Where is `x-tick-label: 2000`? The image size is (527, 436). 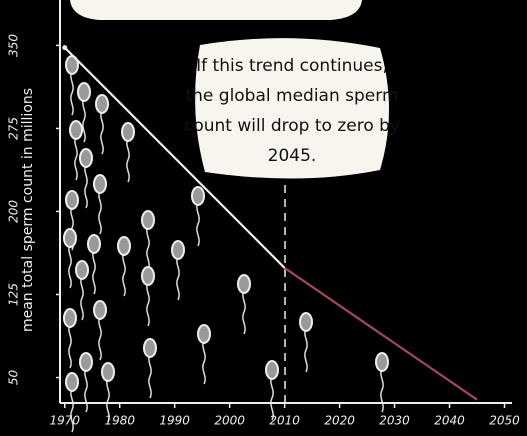
x-tick-label: 2000 is located at coordinates (229, 421).